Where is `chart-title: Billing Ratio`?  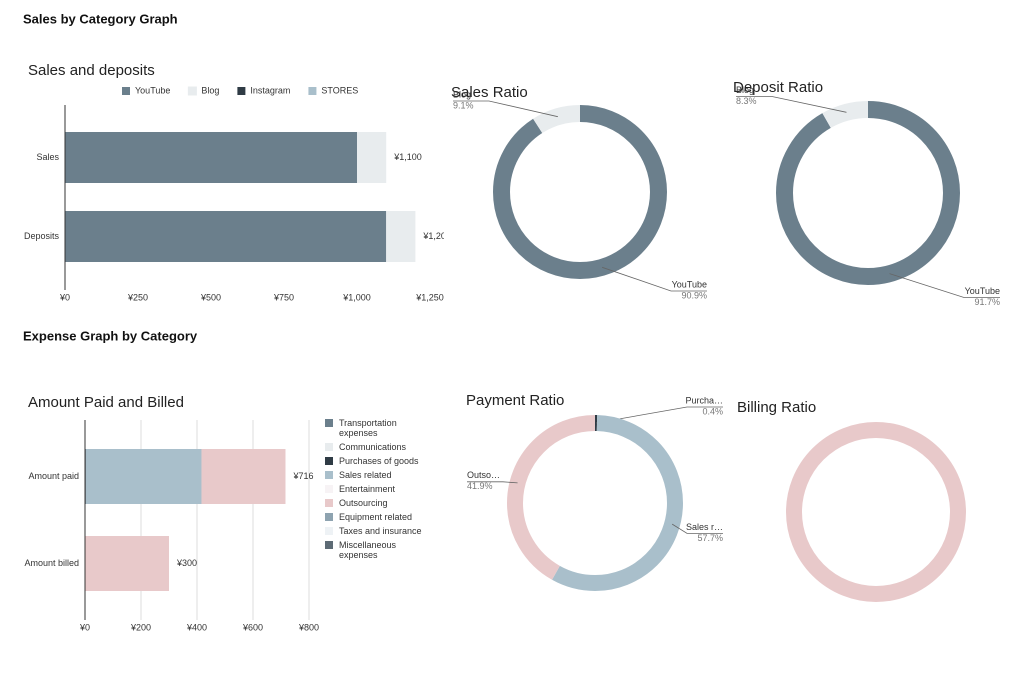
chart-title: Billing Ratio is located at coordinates (776, 407).